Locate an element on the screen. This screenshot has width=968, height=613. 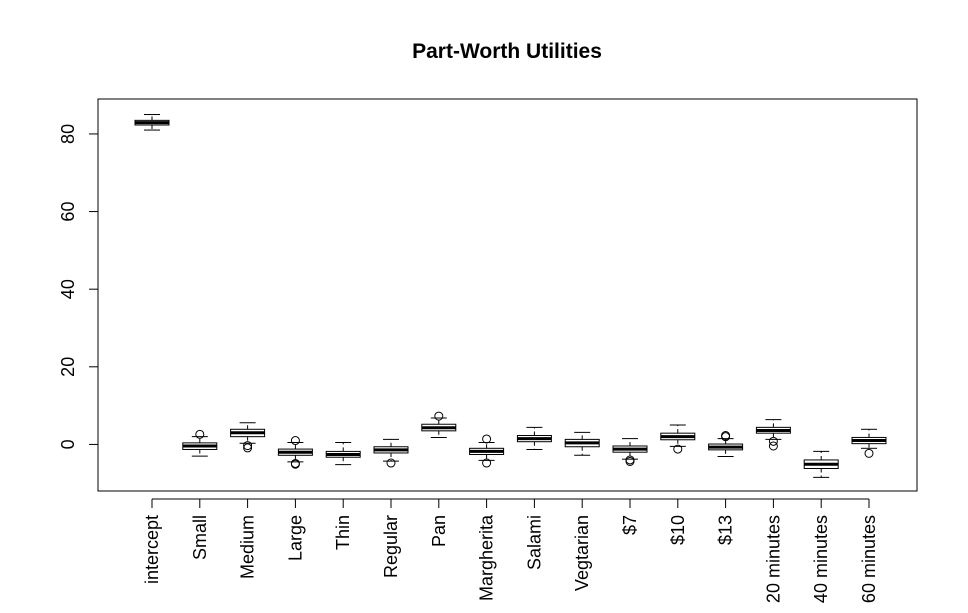
y-tick-label: 0 is located at coordinates (68, 444).